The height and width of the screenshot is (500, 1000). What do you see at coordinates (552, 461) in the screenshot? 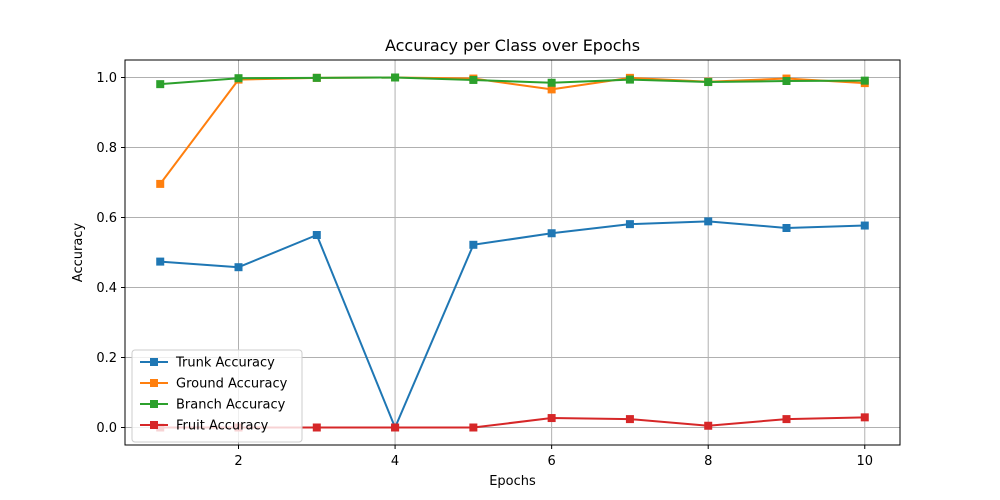
I see `x-tick-label: 6` at bounding box center [552, 461].